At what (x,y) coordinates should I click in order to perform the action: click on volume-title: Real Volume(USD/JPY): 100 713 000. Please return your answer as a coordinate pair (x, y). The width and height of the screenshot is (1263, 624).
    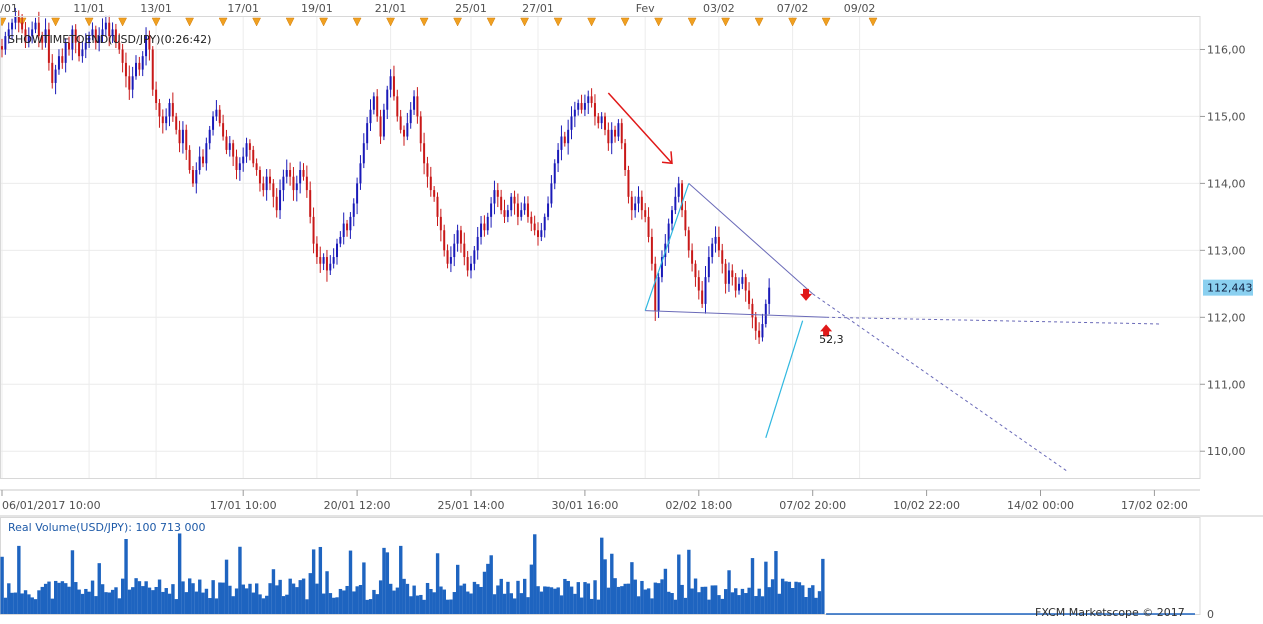
    Looking at the image, I should click on (106, 527).